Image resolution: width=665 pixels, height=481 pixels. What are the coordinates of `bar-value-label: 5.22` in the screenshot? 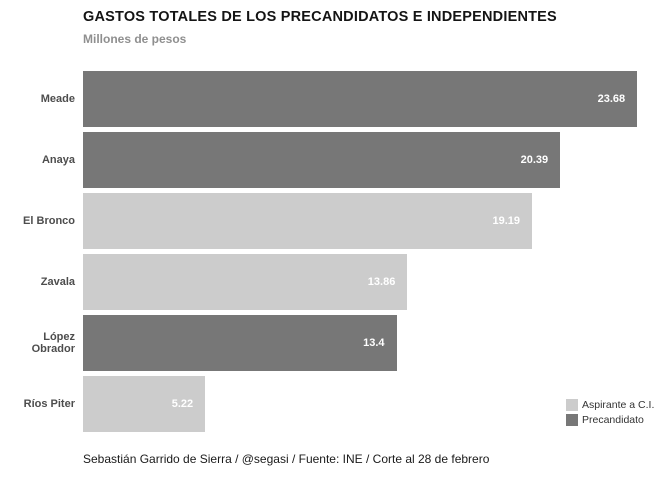 It's located at (182, 404).